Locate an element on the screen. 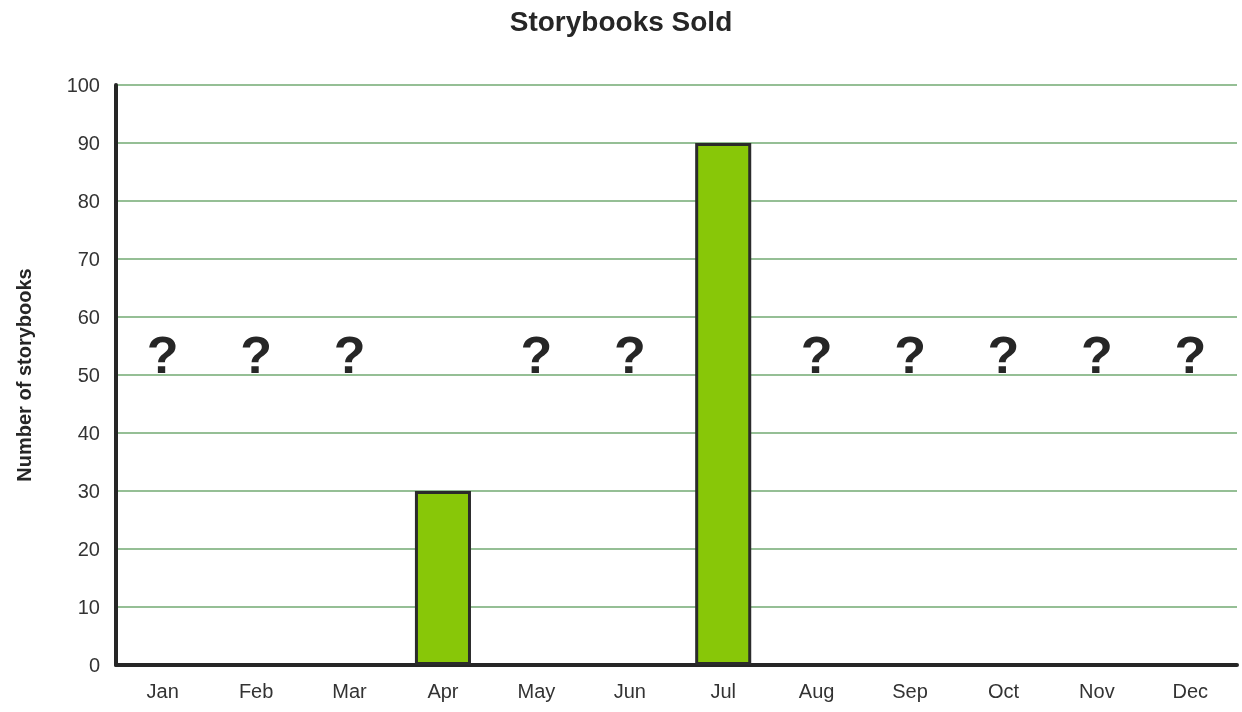 This screenshot has height=712, width=1242. x-tick-label: Jul is located at coordinates (723, 691).